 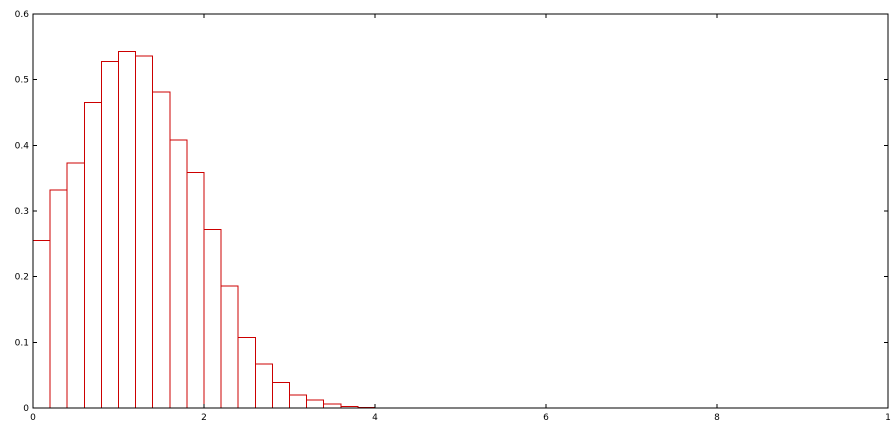 What do you see at coordinates (33, 418) in the screenshot?
I see `x-tick-label: 0` at bounding box center [33, 418].